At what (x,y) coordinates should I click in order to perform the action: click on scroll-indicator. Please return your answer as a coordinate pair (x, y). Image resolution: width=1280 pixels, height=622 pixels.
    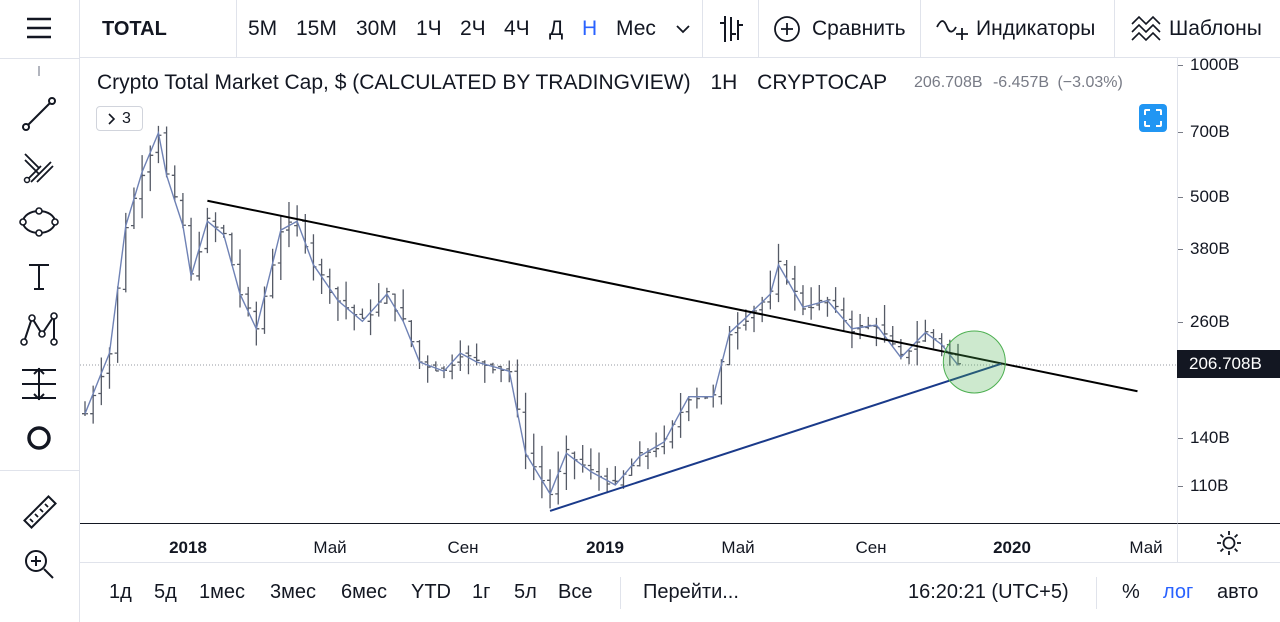
    Looking at the image, I should click on (39, 71).